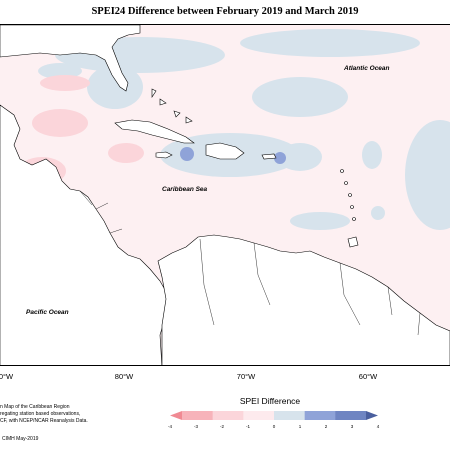 This screenshot has height=450, width=450. What do you see at coordinates (185, 189) in the screenshot?
I see `caribbean-sea-label: Caribbean Sea` at bounding box center [185, 189].